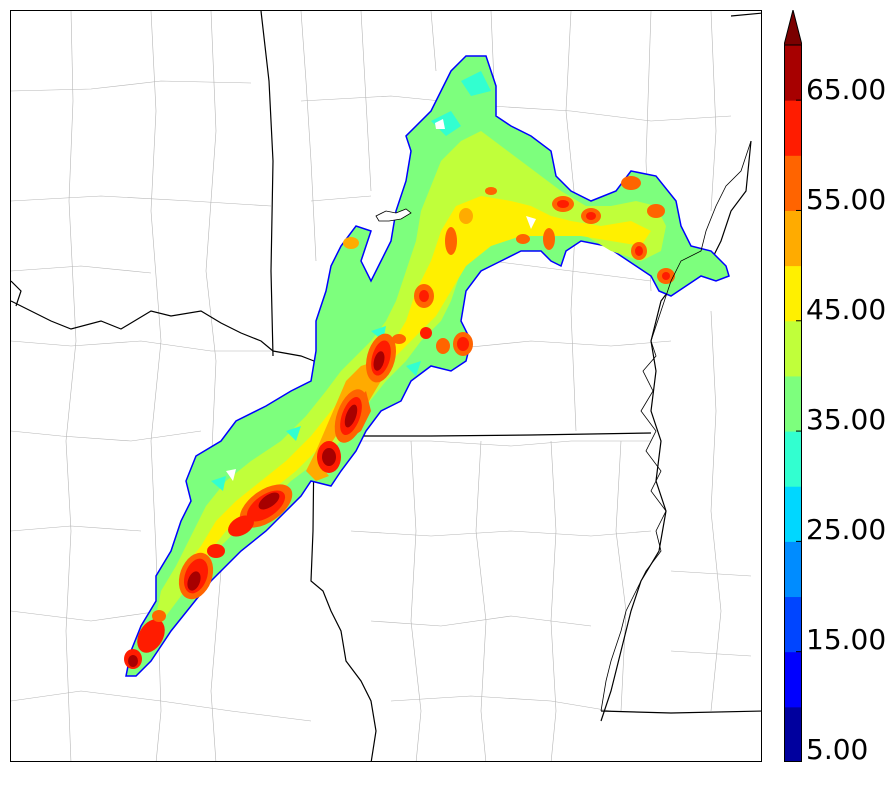 The image size is (894, 785). I want to click on colorbar-tick-label: 55.00, so click(846, 199).